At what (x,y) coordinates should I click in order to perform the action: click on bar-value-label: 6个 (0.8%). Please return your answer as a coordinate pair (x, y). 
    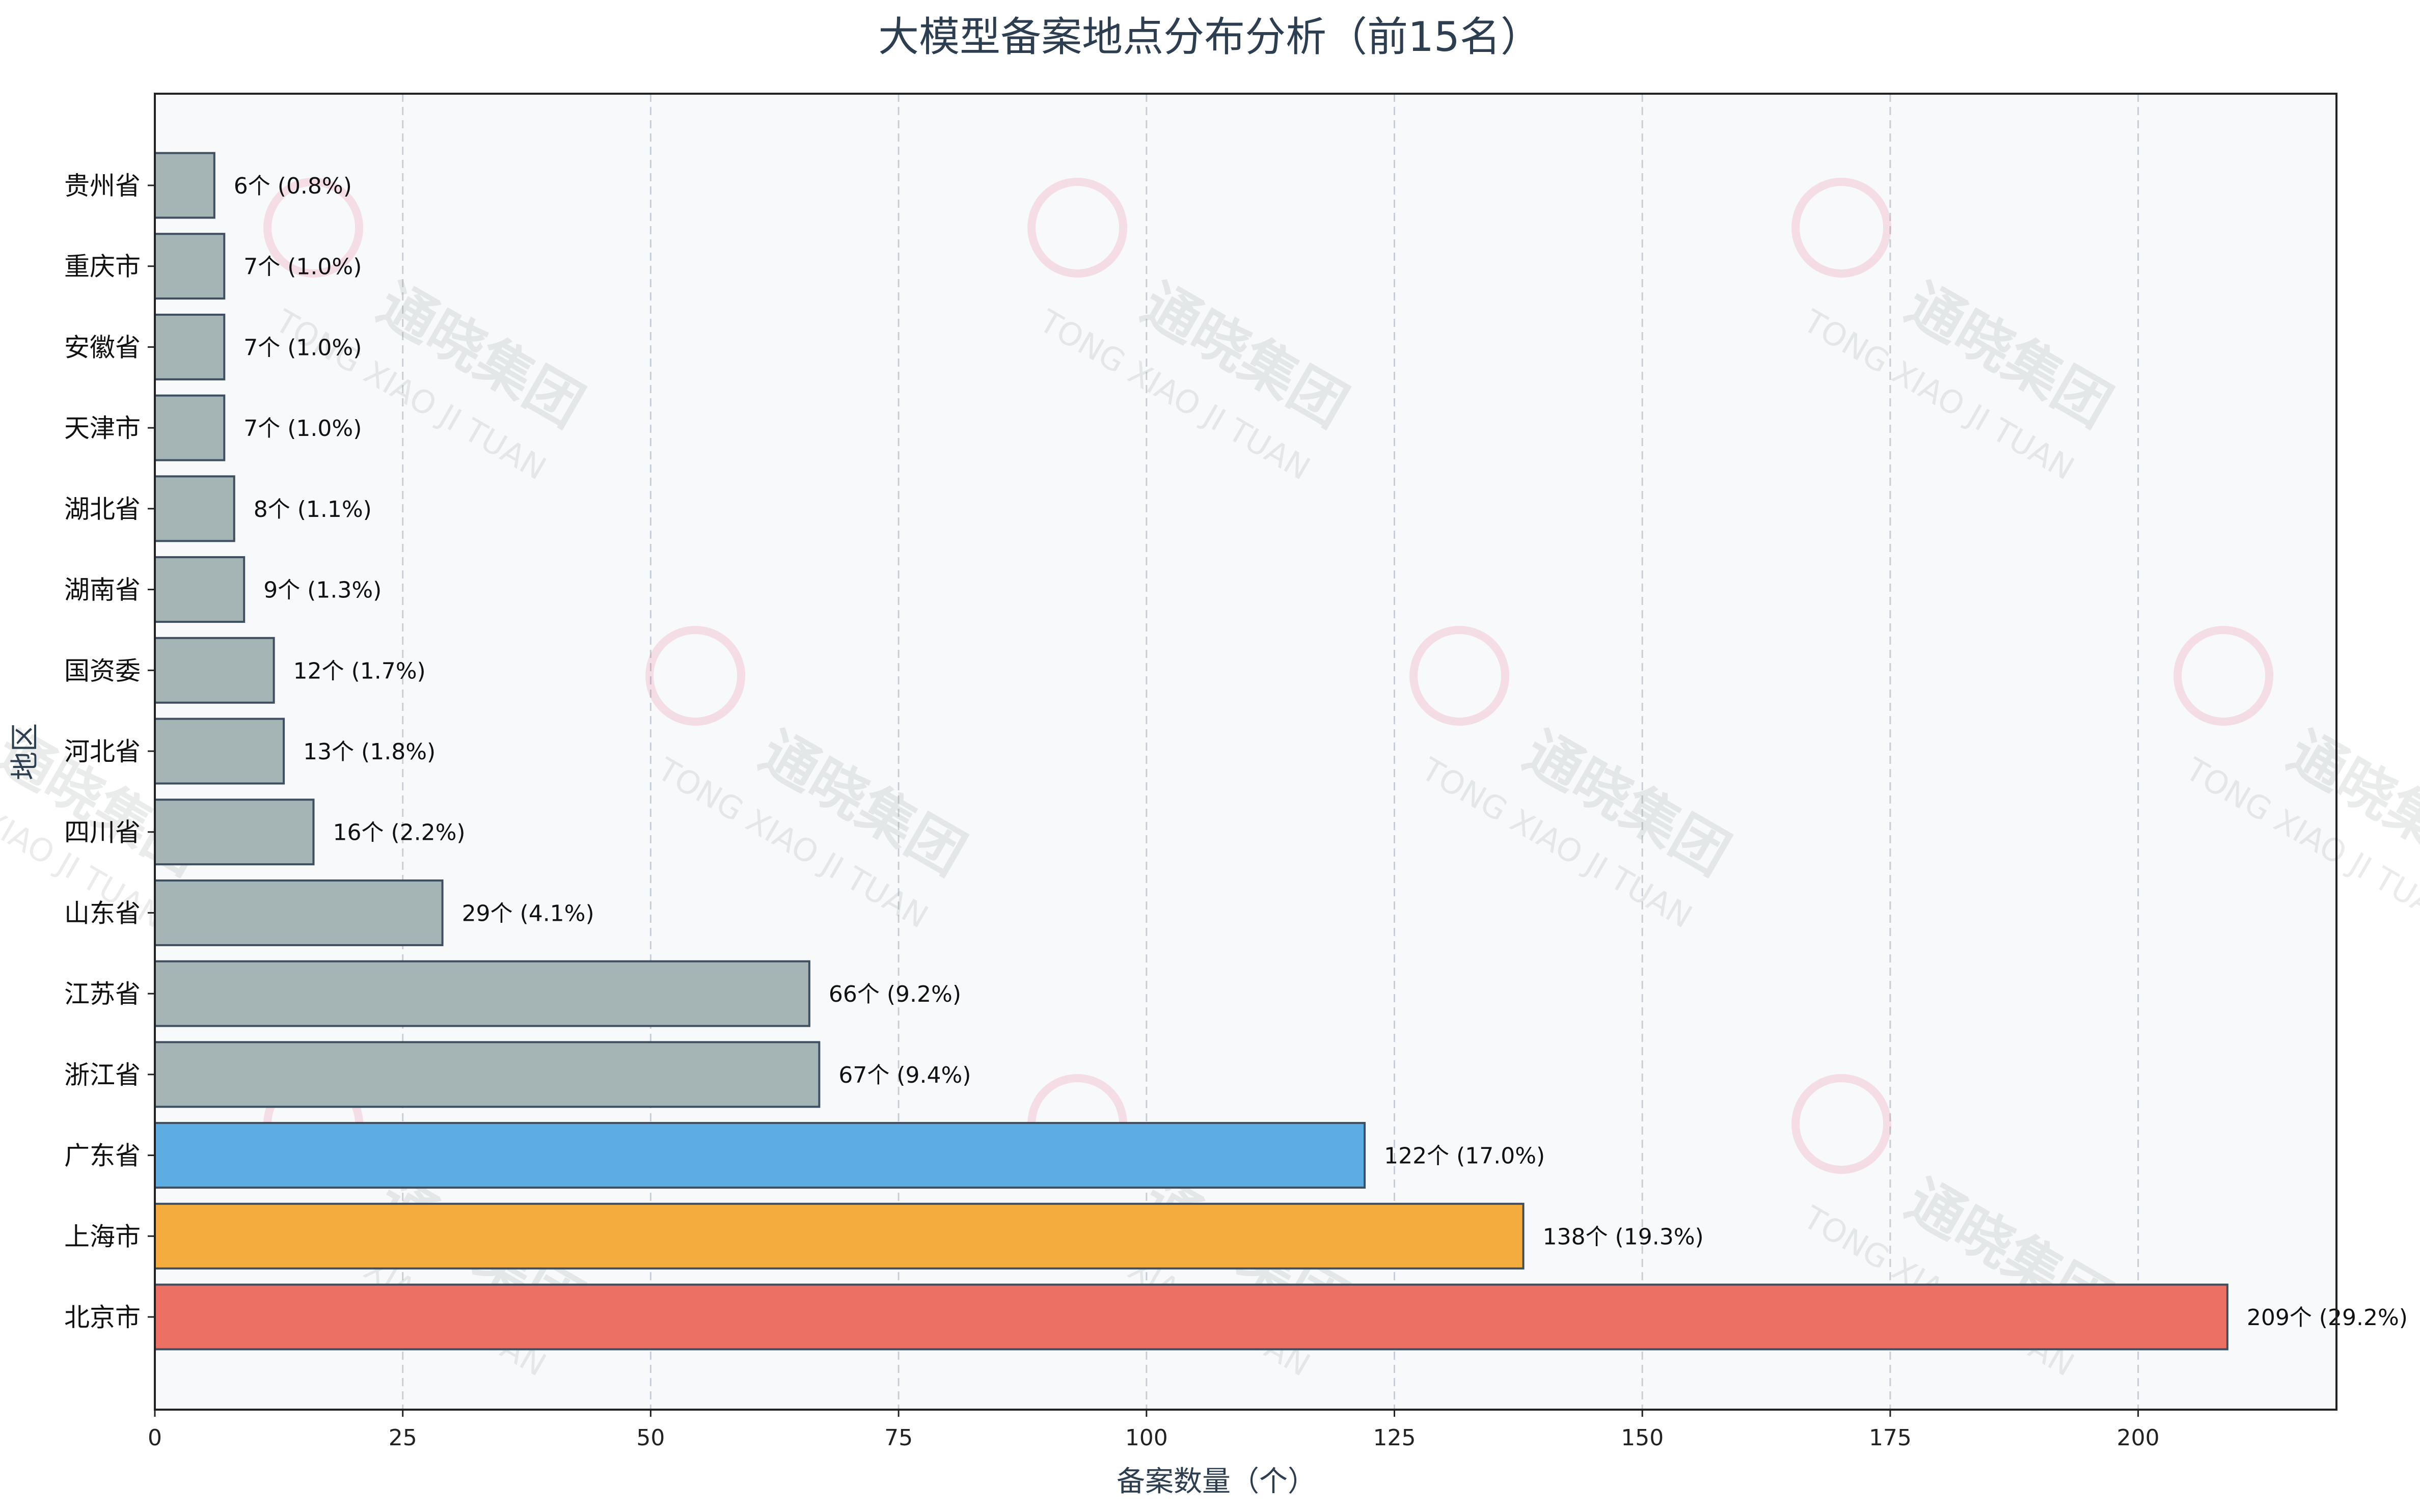
    Looking at the image, I should click on (293, 186).